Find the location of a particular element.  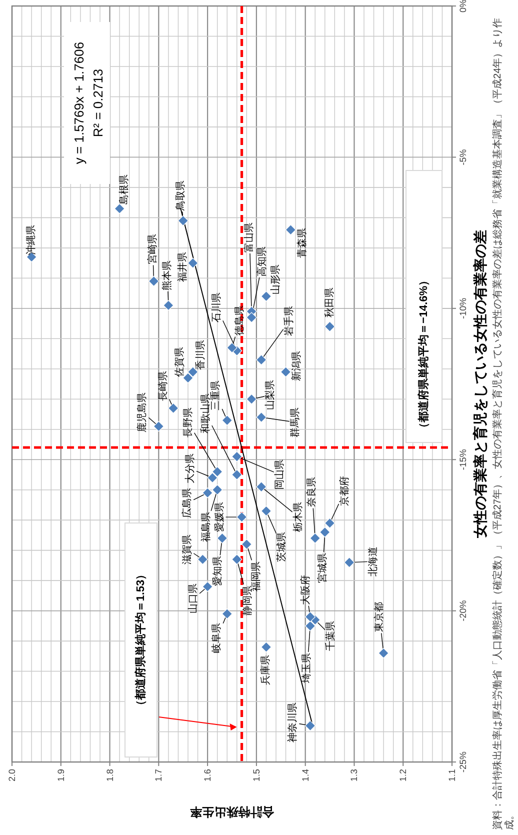

annotation: 広島県 is located at coordinates (187, 503).